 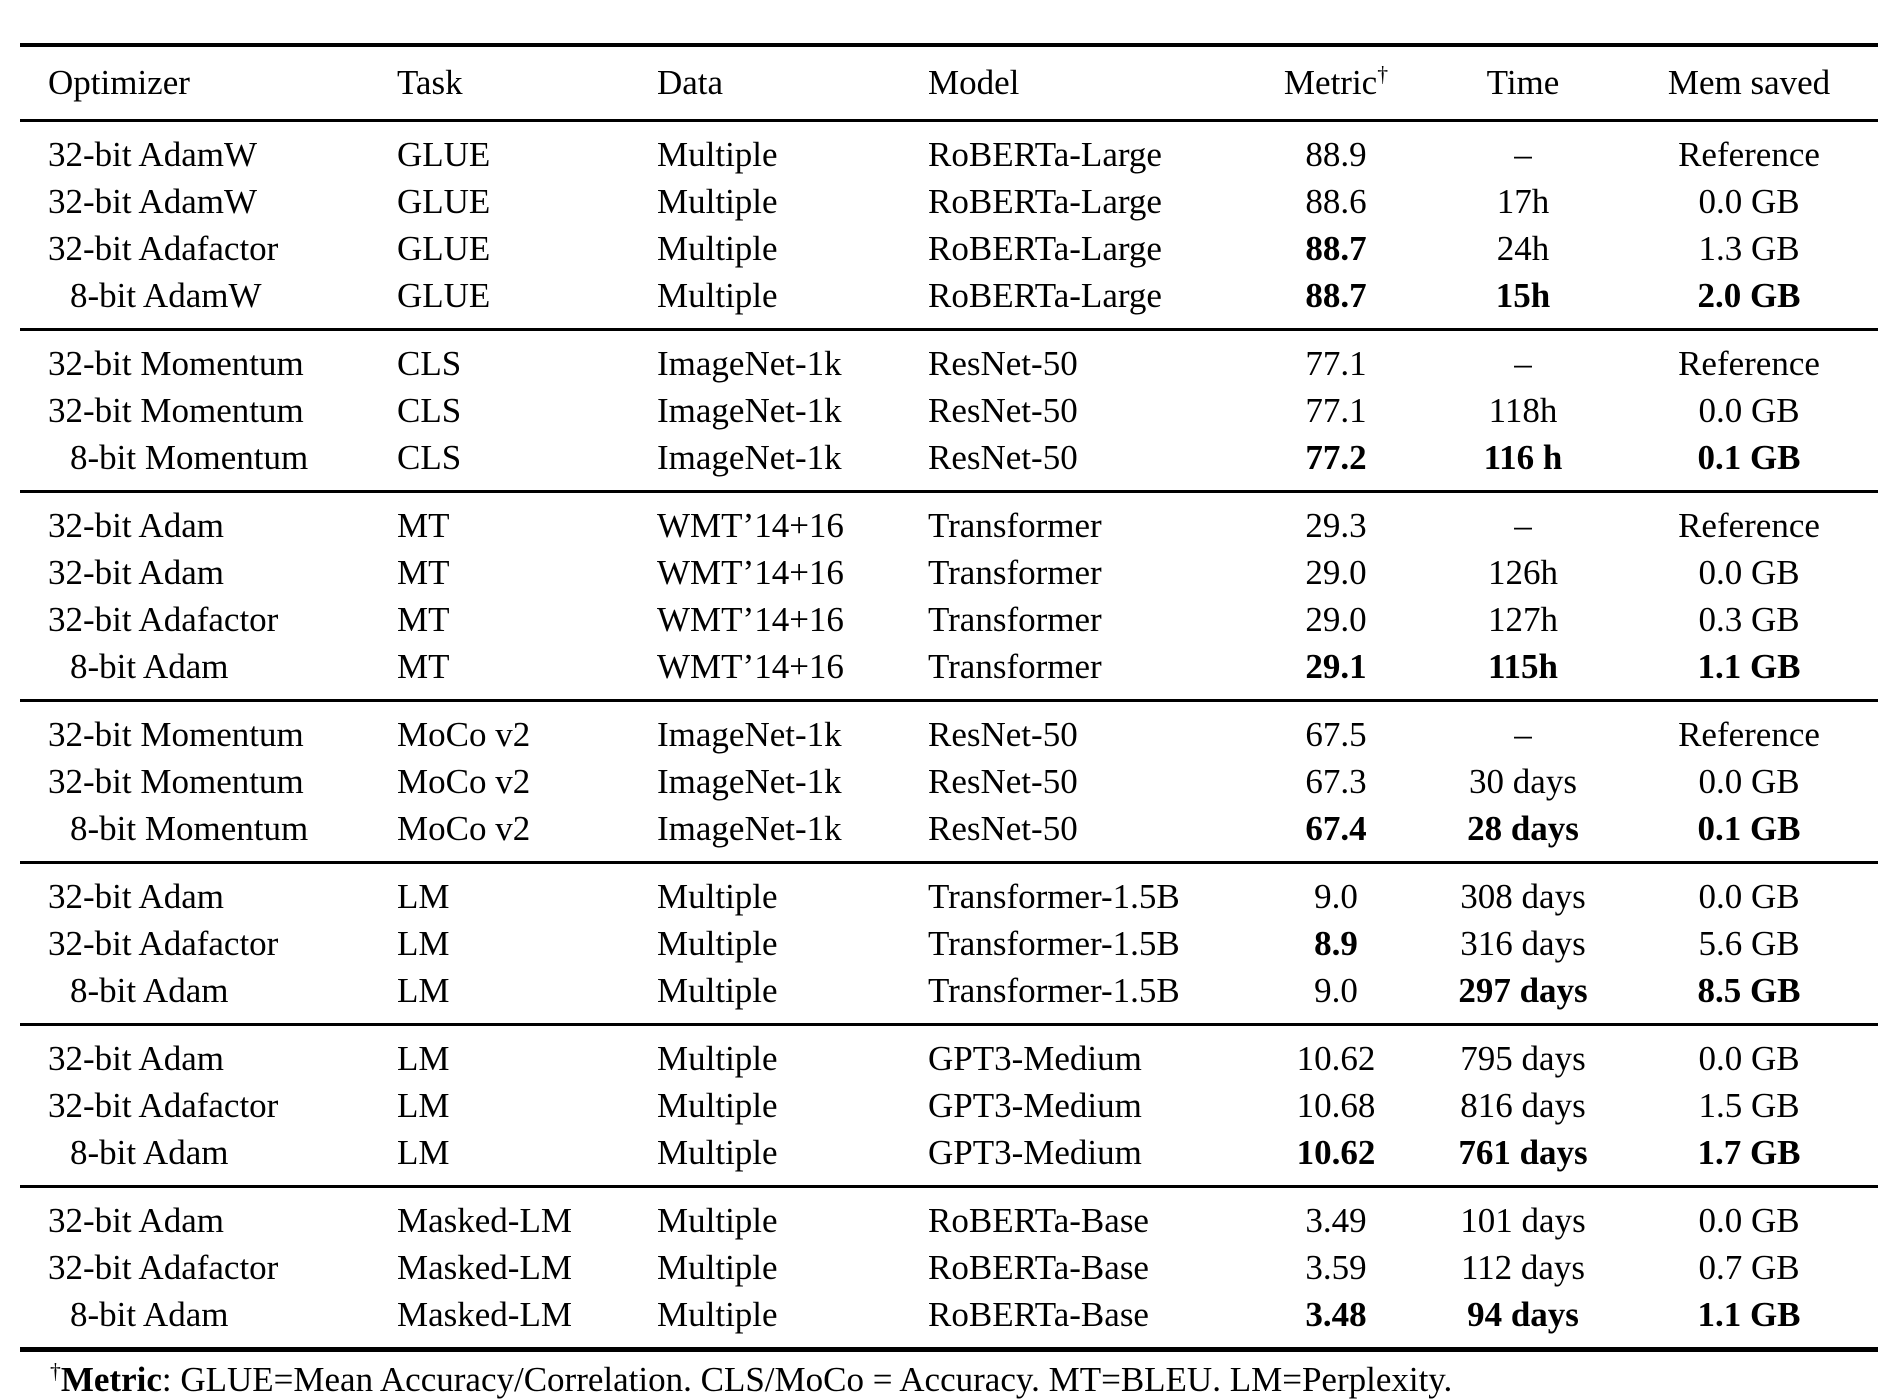 What do you see at coordinates (1336, 896) in the screenshot?
I see `table-cell: 9.0` at bounding box center [1336, 896].